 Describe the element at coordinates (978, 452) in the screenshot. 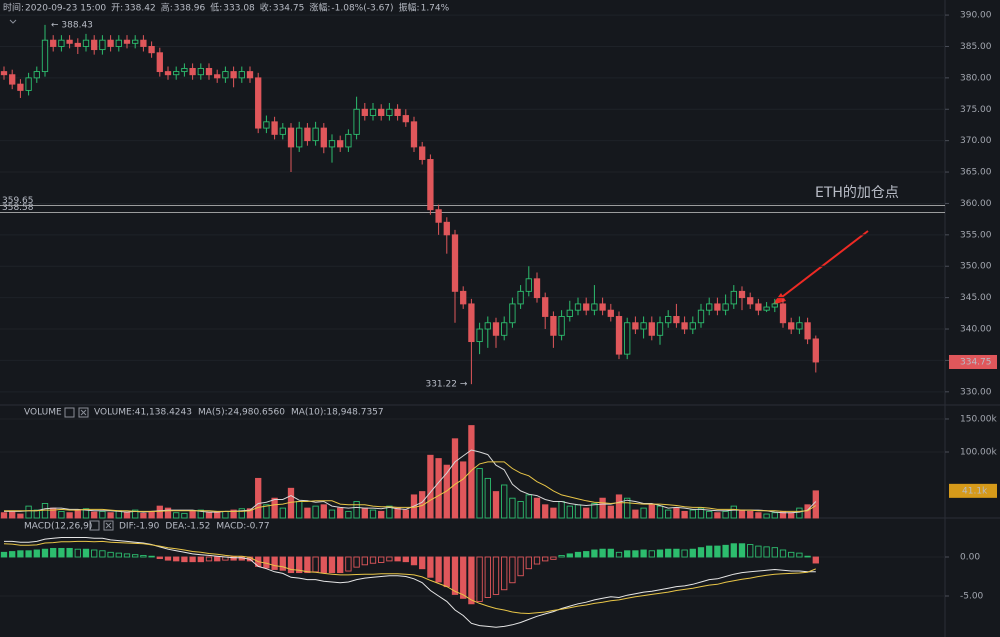

I see `y-tick-label: 100.00k` at that location.